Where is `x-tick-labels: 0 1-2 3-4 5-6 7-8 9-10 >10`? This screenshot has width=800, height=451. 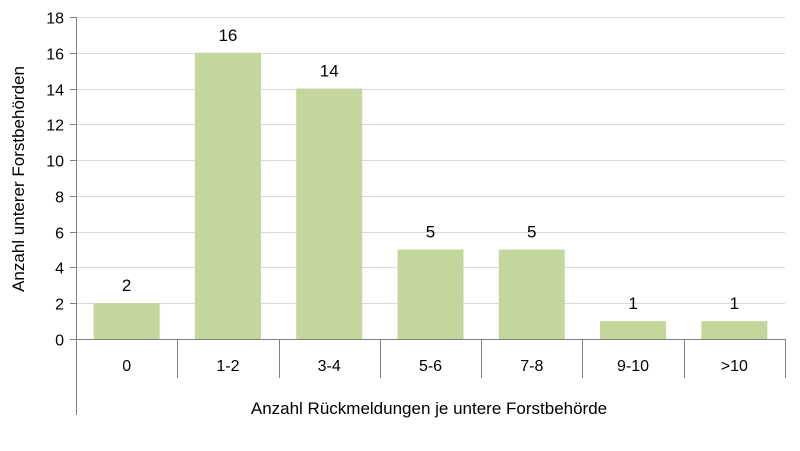
x-tick-labels: 0 1-2 3-4 5-6 7-8 9-10 >10 is located at coordinates (435, 366).